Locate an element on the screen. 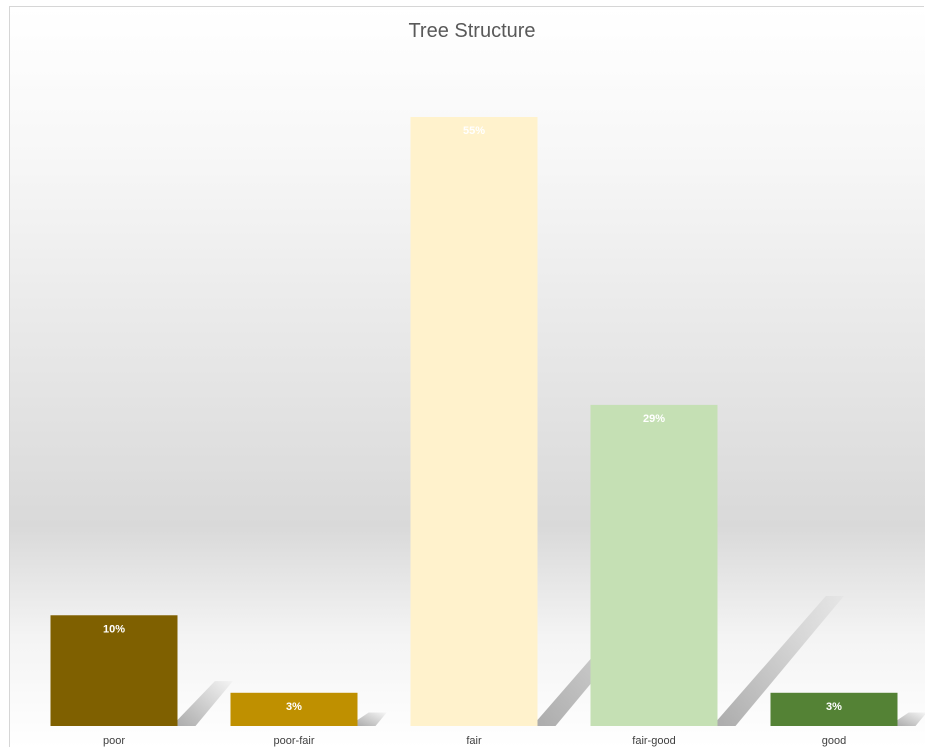 This screenshot has height=750, width=927. bar-fair is located at coordinates (474, 421).